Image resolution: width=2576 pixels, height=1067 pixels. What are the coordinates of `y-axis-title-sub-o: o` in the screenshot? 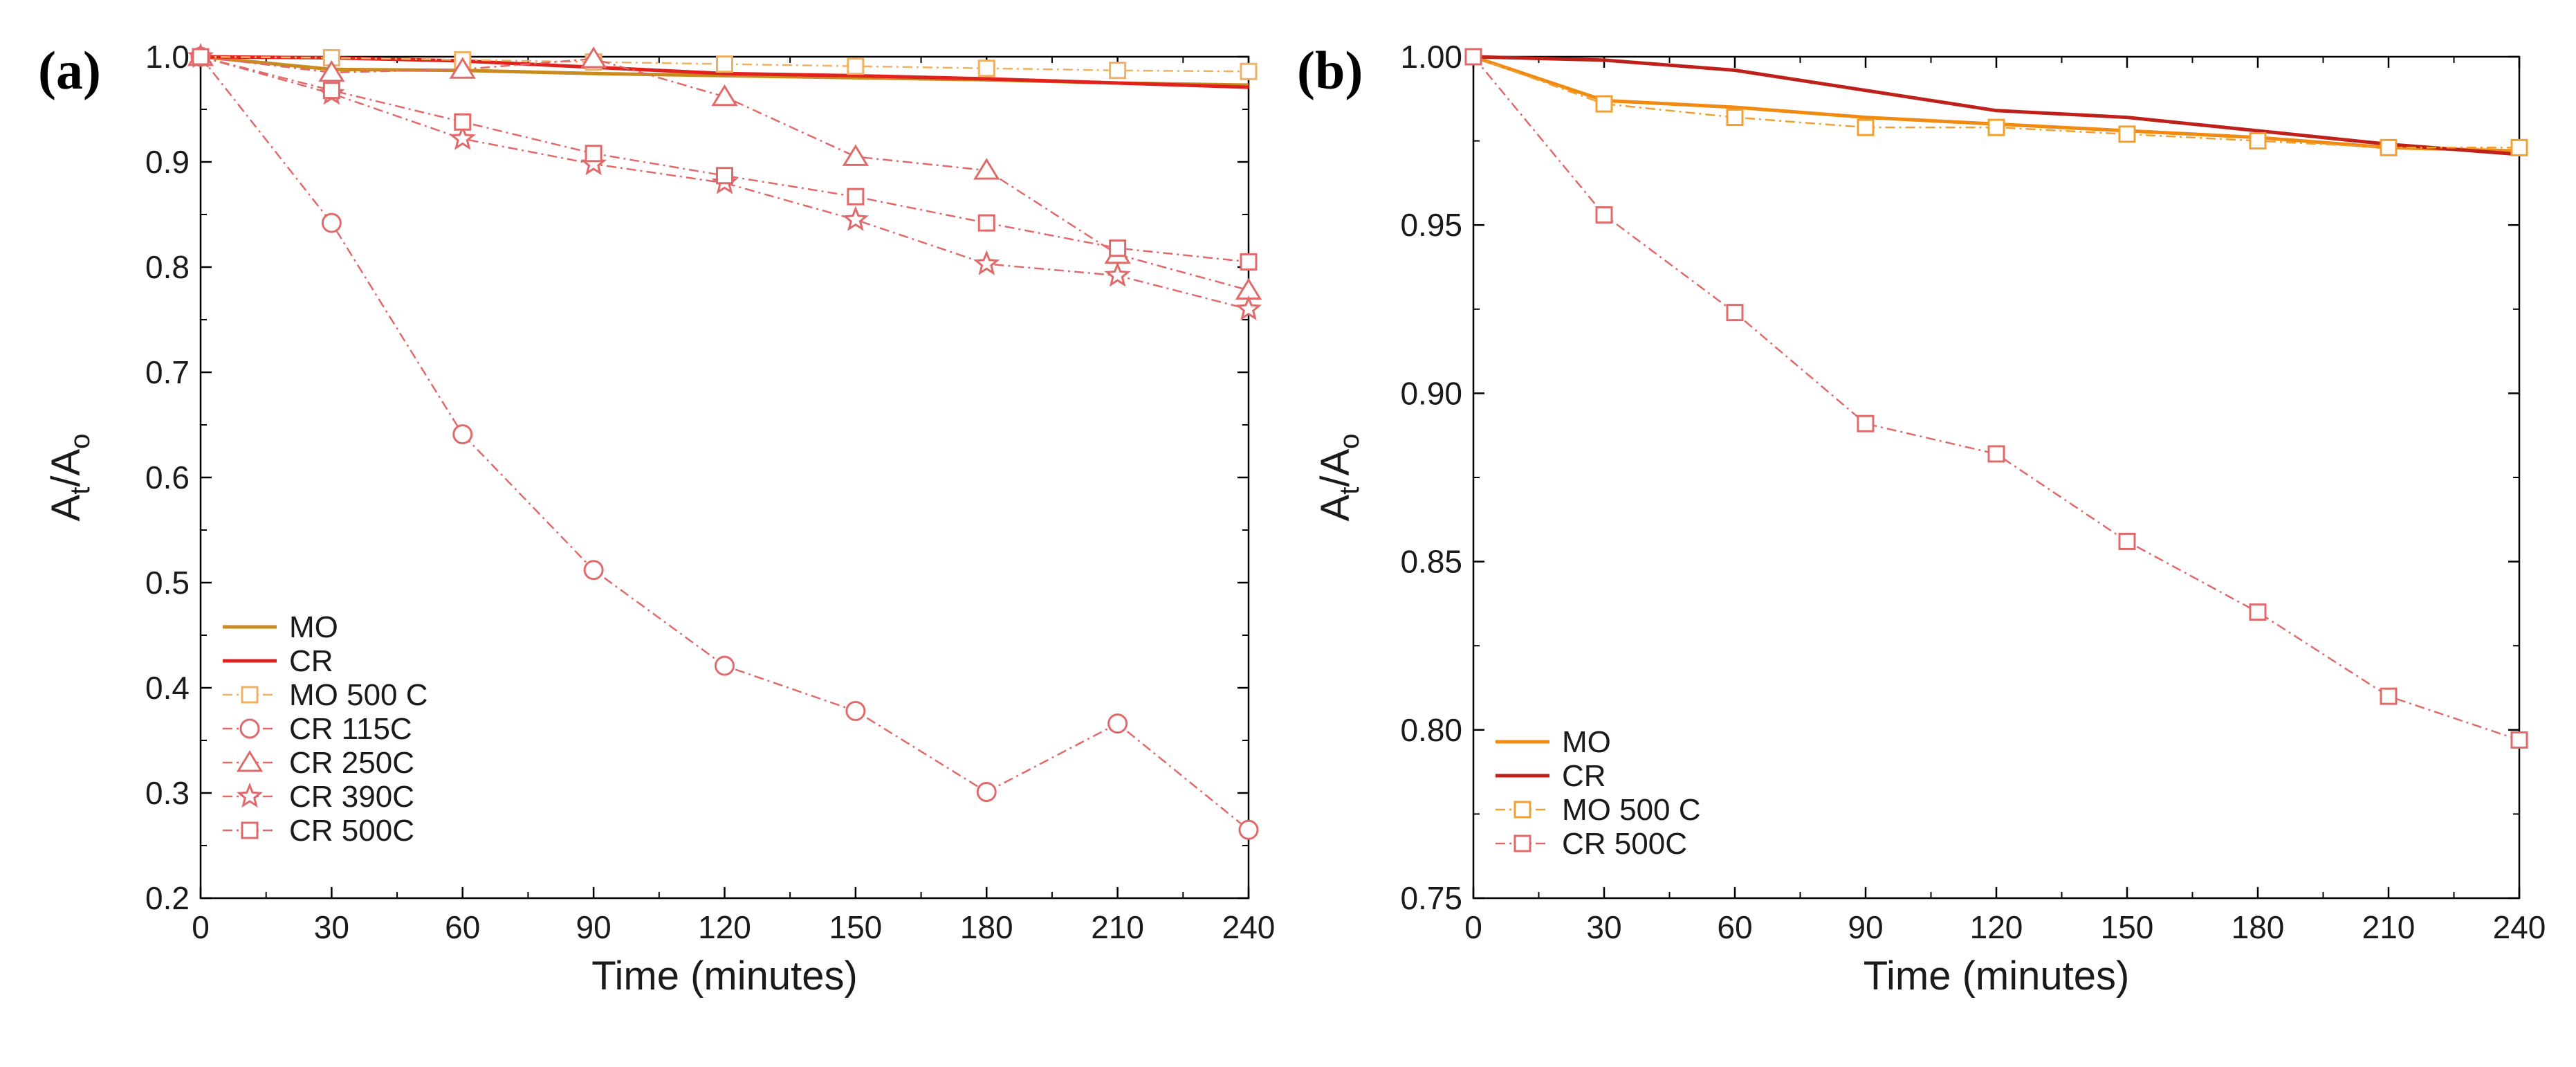 It's located at (80, 441).